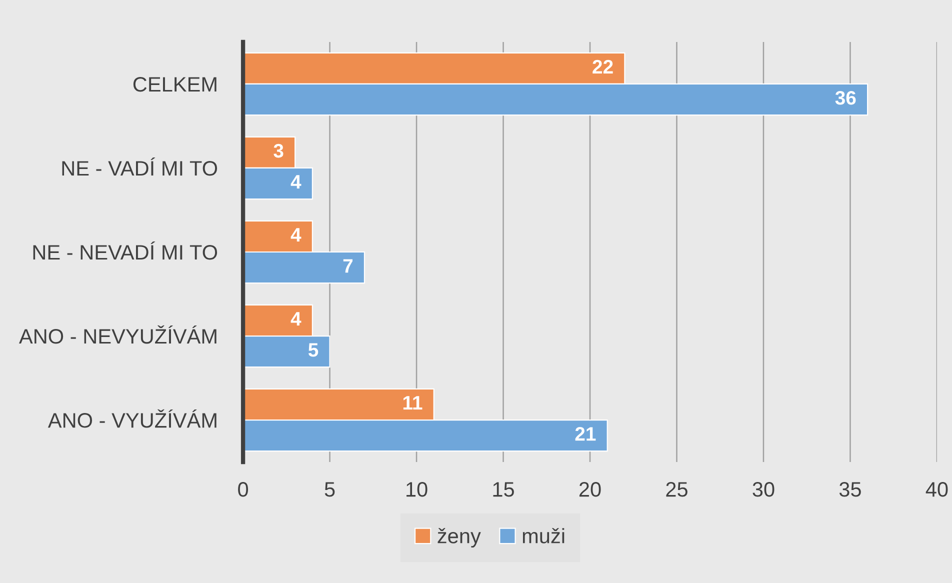 This screenshot has width=952, height=583. What do you see at coordinates (329, 489) in the screenshot?
I see `x-tick-label: 5` at bounding box center [329, 489].